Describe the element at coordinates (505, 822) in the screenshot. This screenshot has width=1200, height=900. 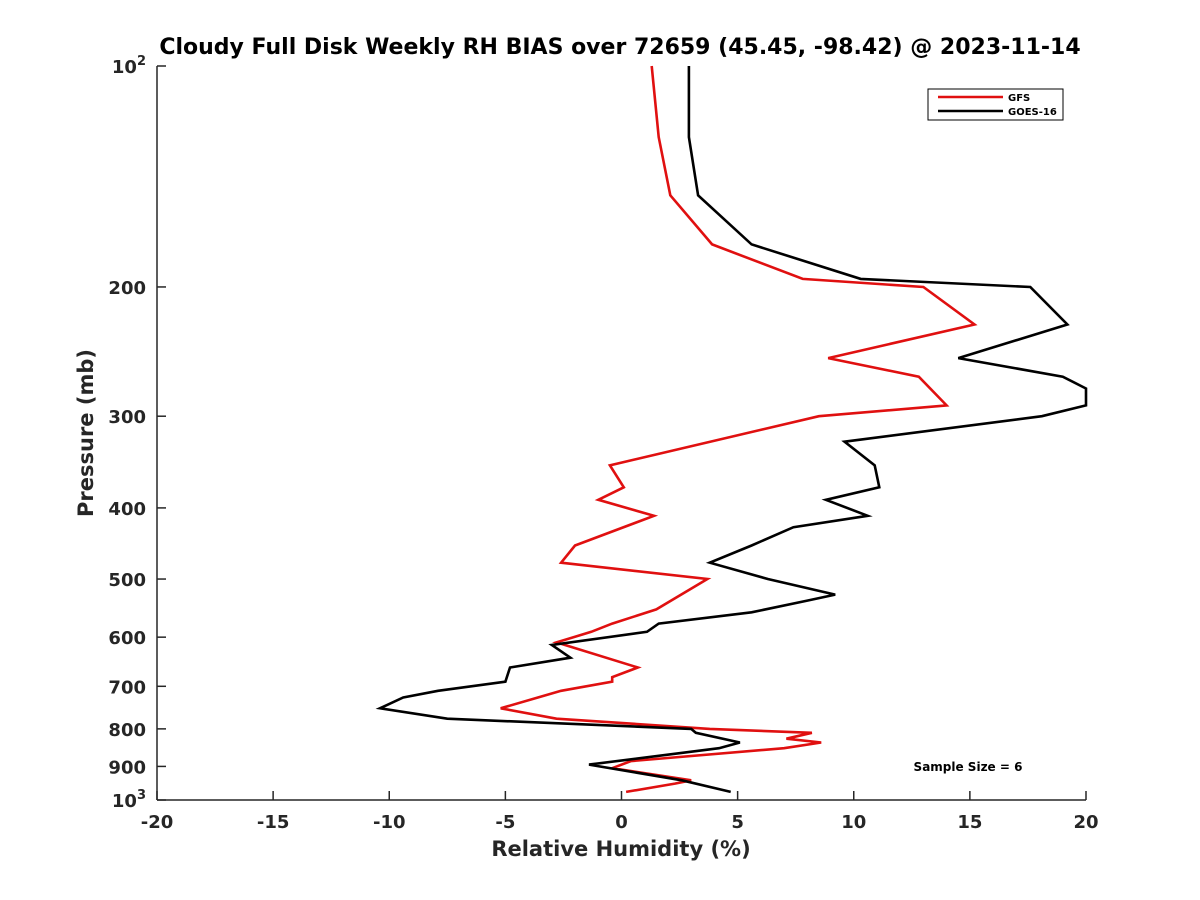
I see `x-tick-label: -5` at that location.